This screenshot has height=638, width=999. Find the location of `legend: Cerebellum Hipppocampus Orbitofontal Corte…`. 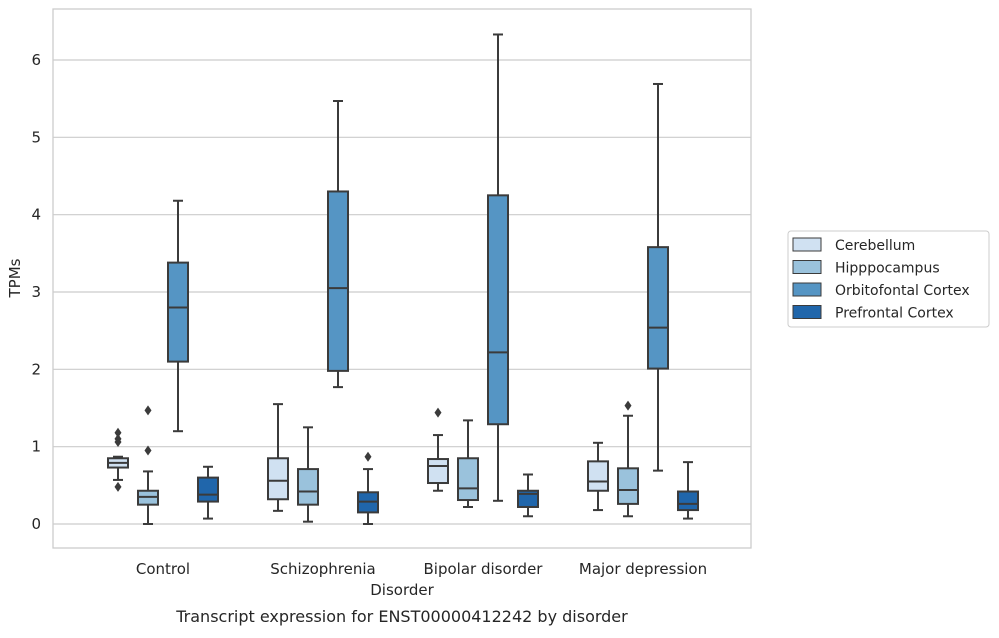

legend: Cerebellum Hipppocampus Orbitofontal Corte… is located at coordinates (888, 279).